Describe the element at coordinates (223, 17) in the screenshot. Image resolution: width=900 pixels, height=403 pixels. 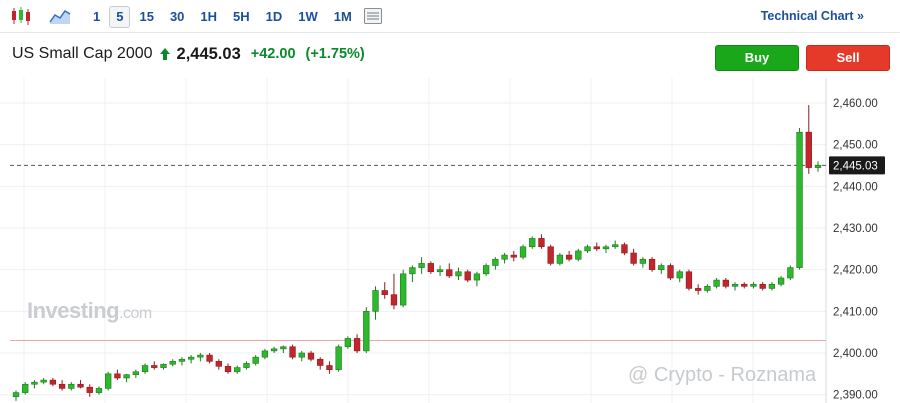
I see `interval-selector: 1 5 15 30 1H 5H 1D 1W 1M` at that location.